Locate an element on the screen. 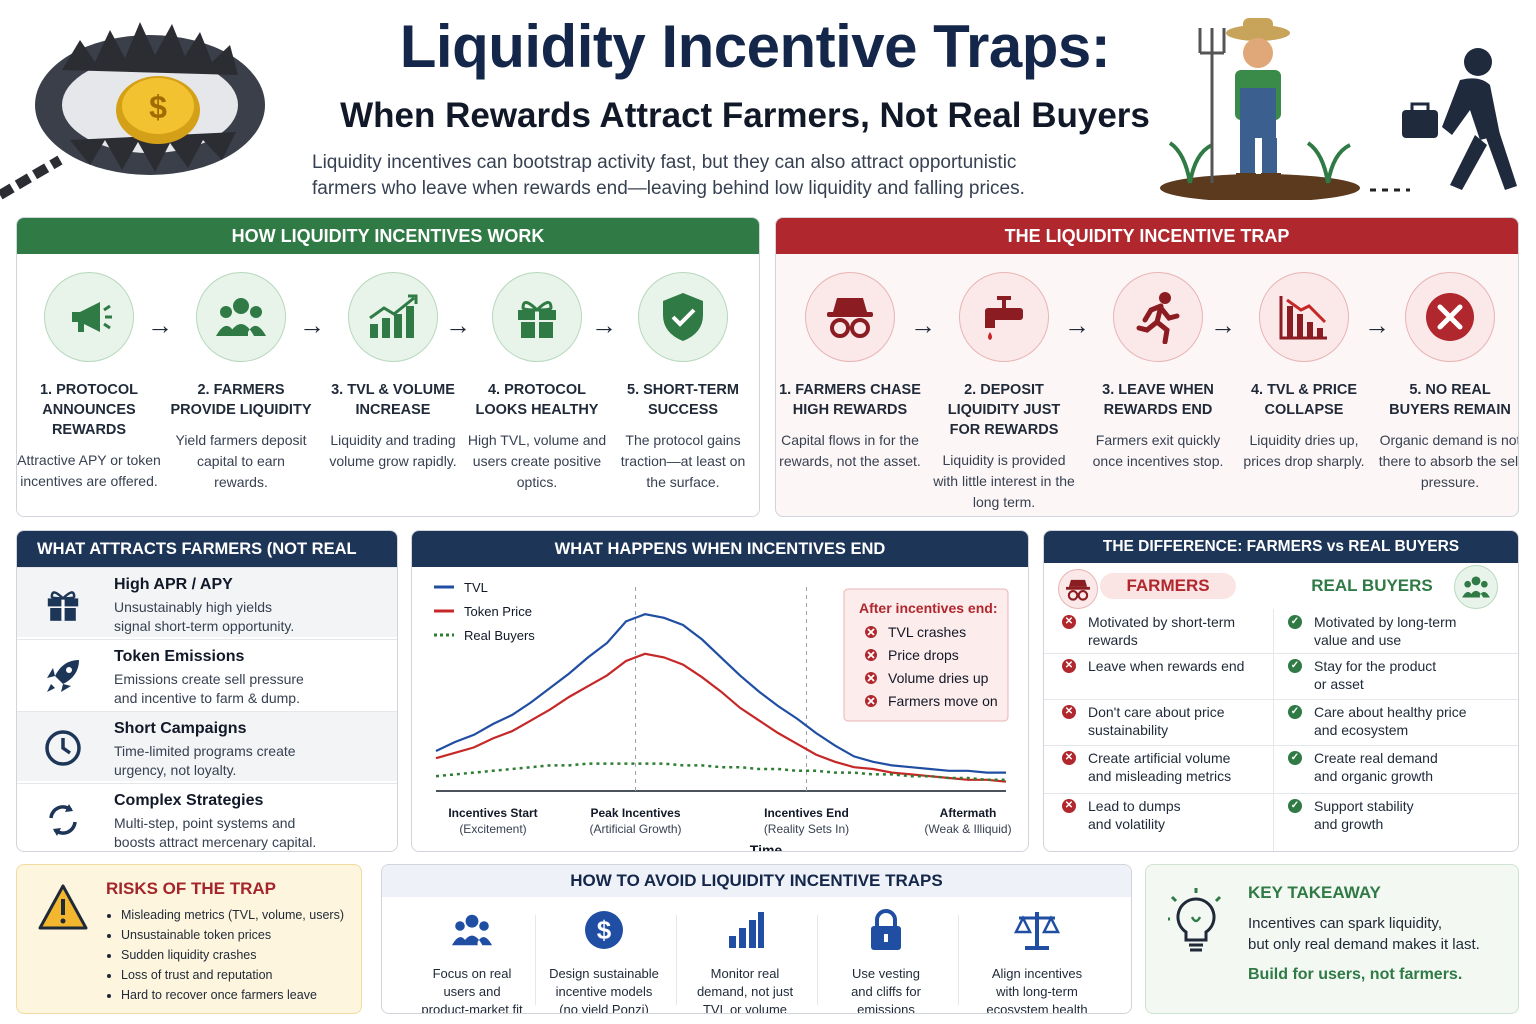 The height and width of the screenshot is (1024, 1536). rocket-icon is located at coordinates (63, 676).